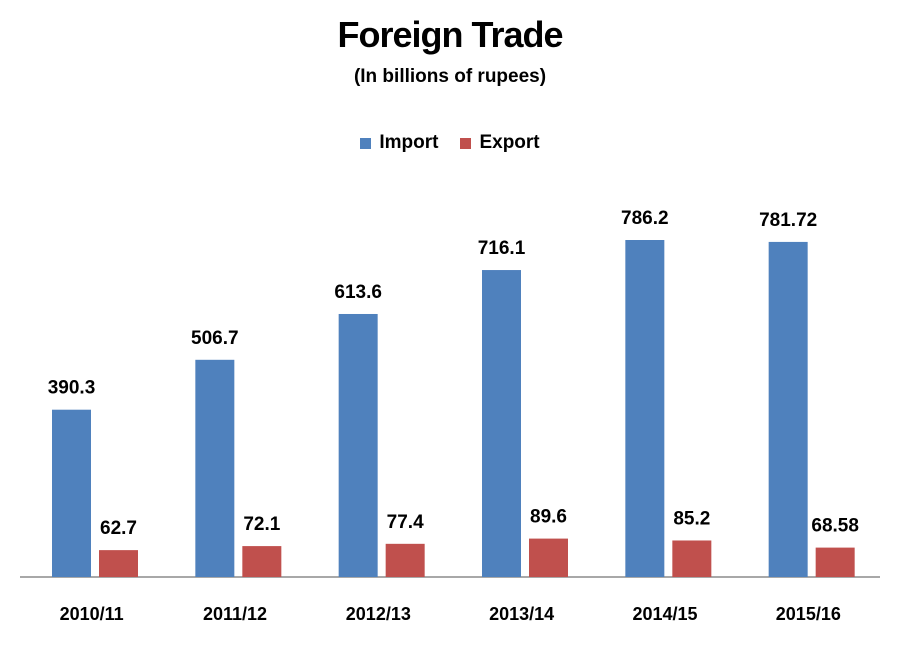 Image resolution: width=900 pixels, height=652 pixels. I want to click on x-tick-label-5: 2015/16, so click(808, 614).